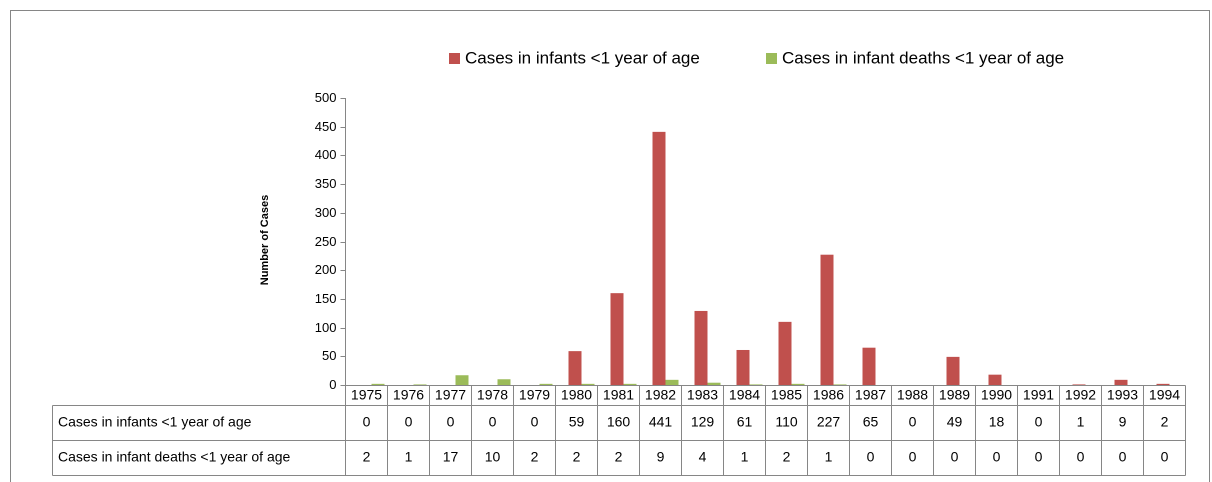 The height and width of the screenshot is (482, 1212). What do you see at coordinates (955, 422) in the screenshot?
I see `table-value: 49` at bounding box center [955, 422].